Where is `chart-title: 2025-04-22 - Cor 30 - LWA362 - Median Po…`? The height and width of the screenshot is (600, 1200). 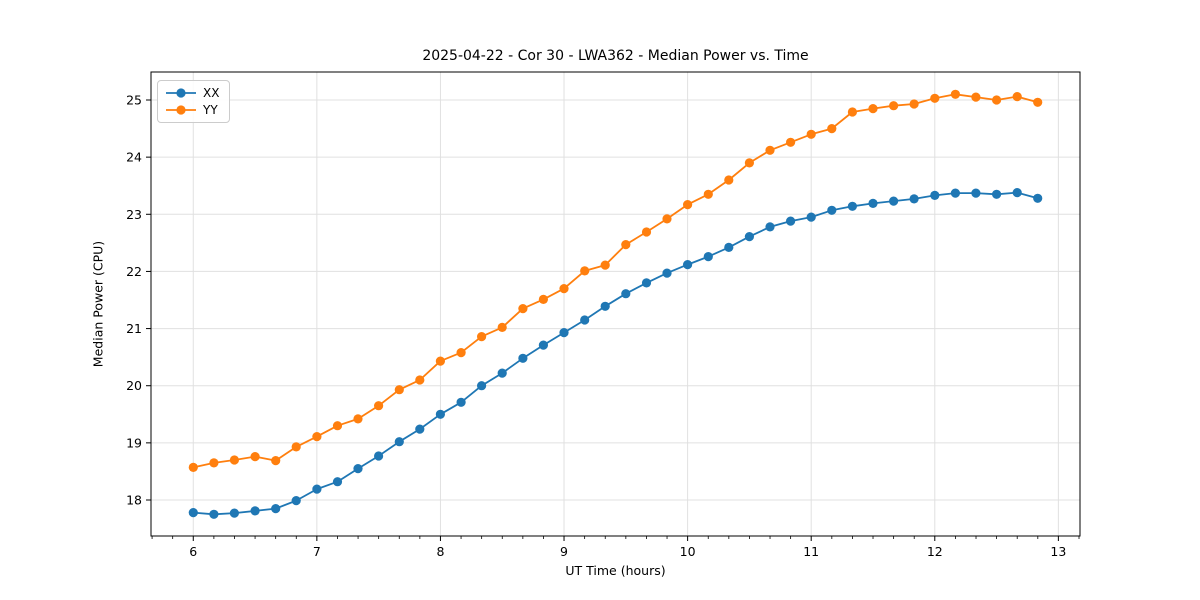
chart-title: 2025-04-22 - Cor 30 - LWA362 - Median Po… is located at coordinates (615, 56).